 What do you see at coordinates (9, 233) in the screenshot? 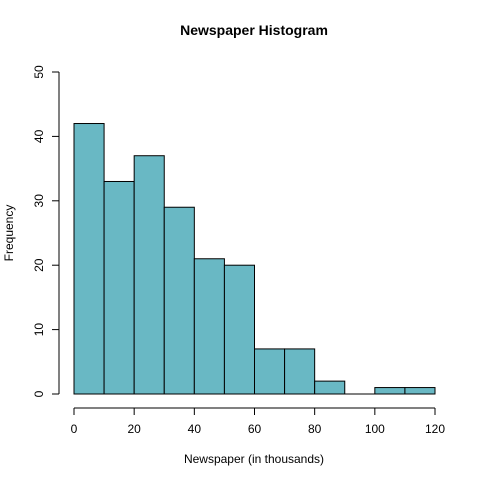
I see `y-axis-label: Frequency` at bounding box center [9, 233].